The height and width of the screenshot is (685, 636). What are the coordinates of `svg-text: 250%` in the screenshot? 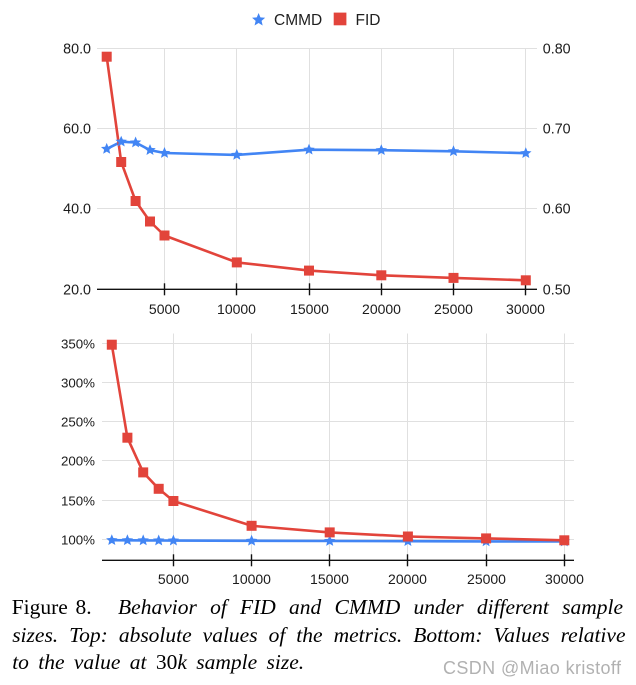 It's located at (78, 421).